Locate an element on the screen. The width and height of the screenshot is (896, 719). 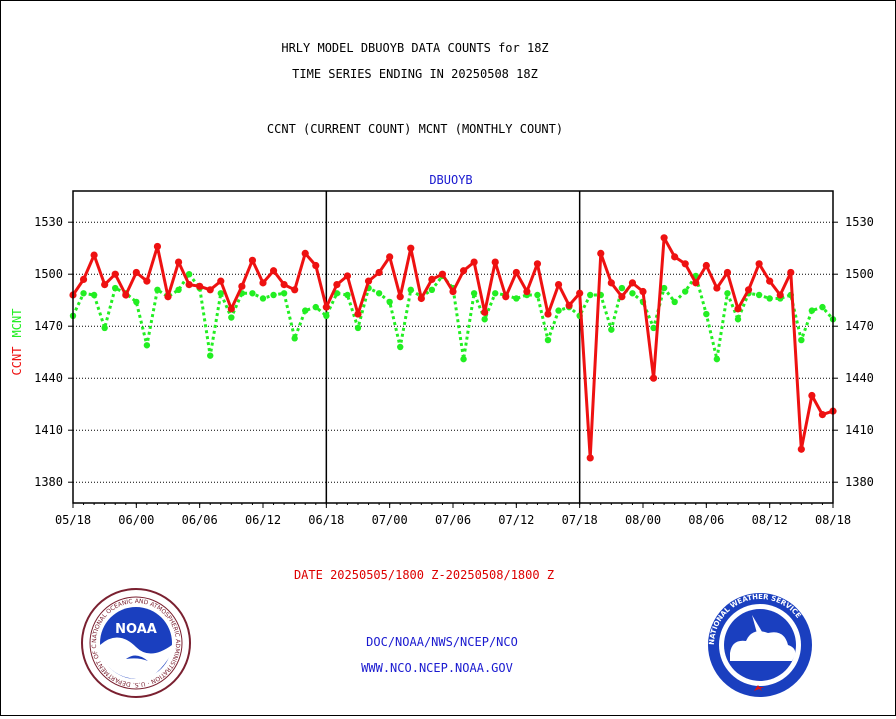
y-tick-label-left: 1440 is located at coordinates (48, 378).